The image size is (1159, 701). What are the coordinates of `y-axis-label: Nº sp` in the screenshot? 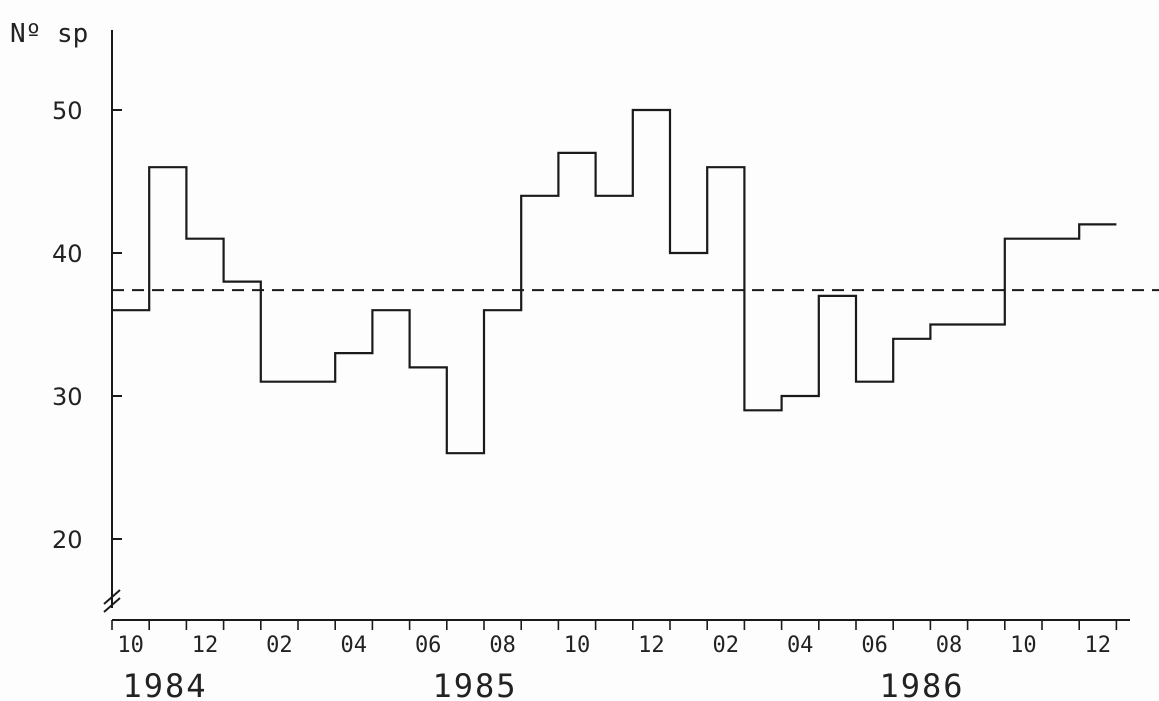 It's located at (49, 34).